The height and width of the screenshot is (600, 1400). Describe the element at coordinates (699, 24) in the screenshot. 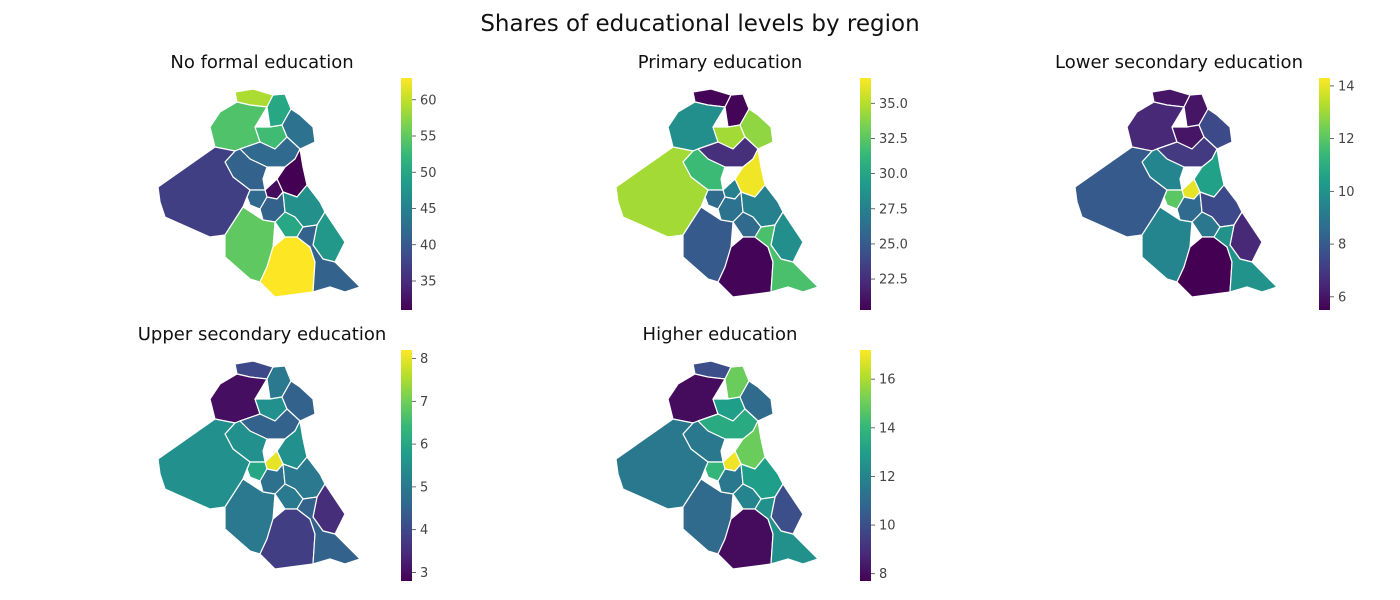

I see `figure-title: Shares of educational levels by region` at that location.